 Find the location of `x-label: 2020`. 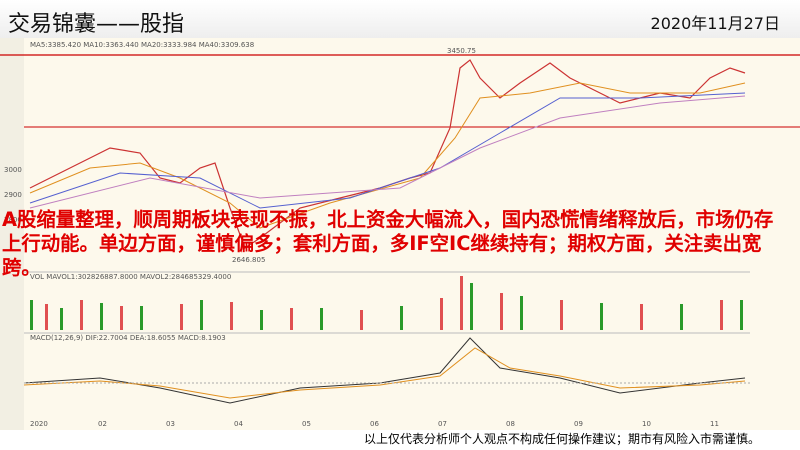

x-label: 2020 is located at coordinates (39, 424).